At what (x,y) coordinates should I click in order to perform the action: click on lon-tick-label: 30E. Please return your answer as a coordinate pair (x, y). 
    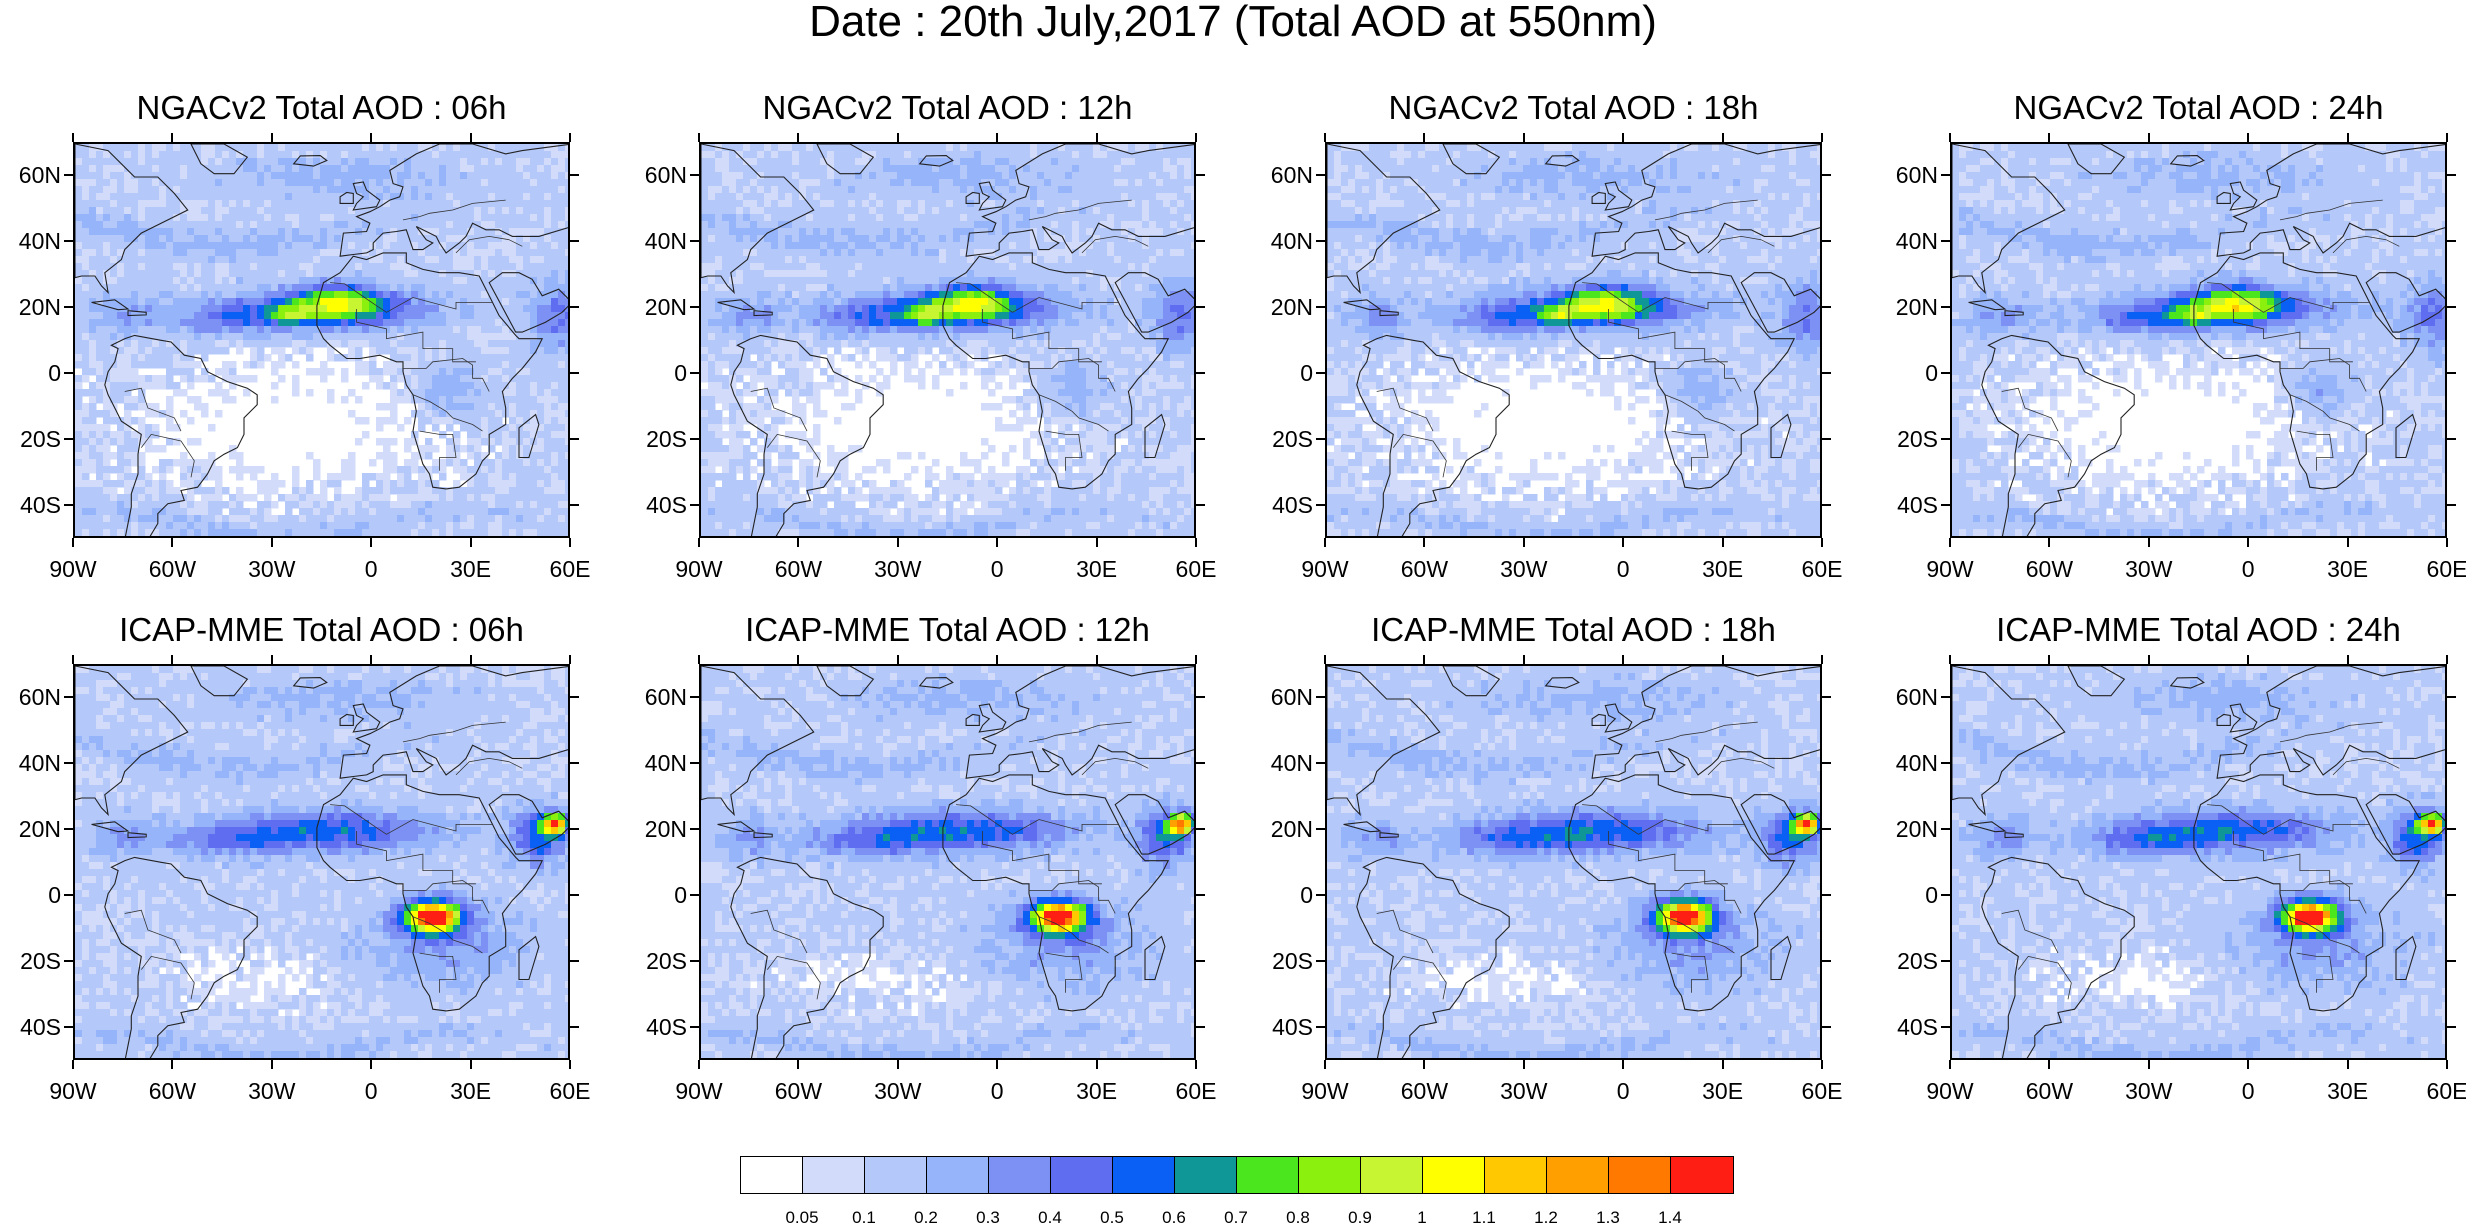
    Looking at the image, I should click on (1723, 1091).